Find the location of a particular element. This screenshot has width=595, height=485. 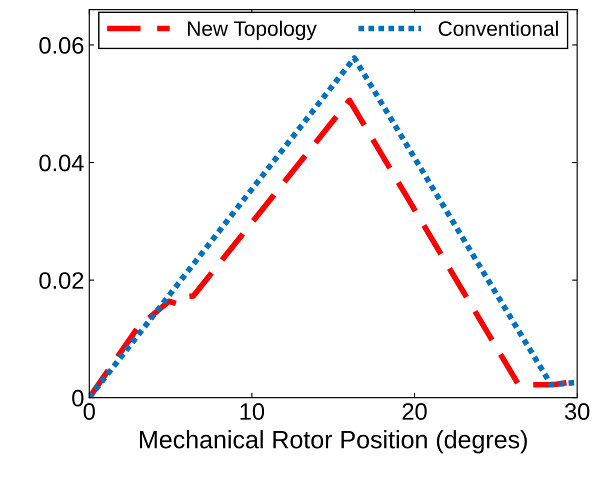

y-tick-label: 0.06 is located at coordinates (61, 45).